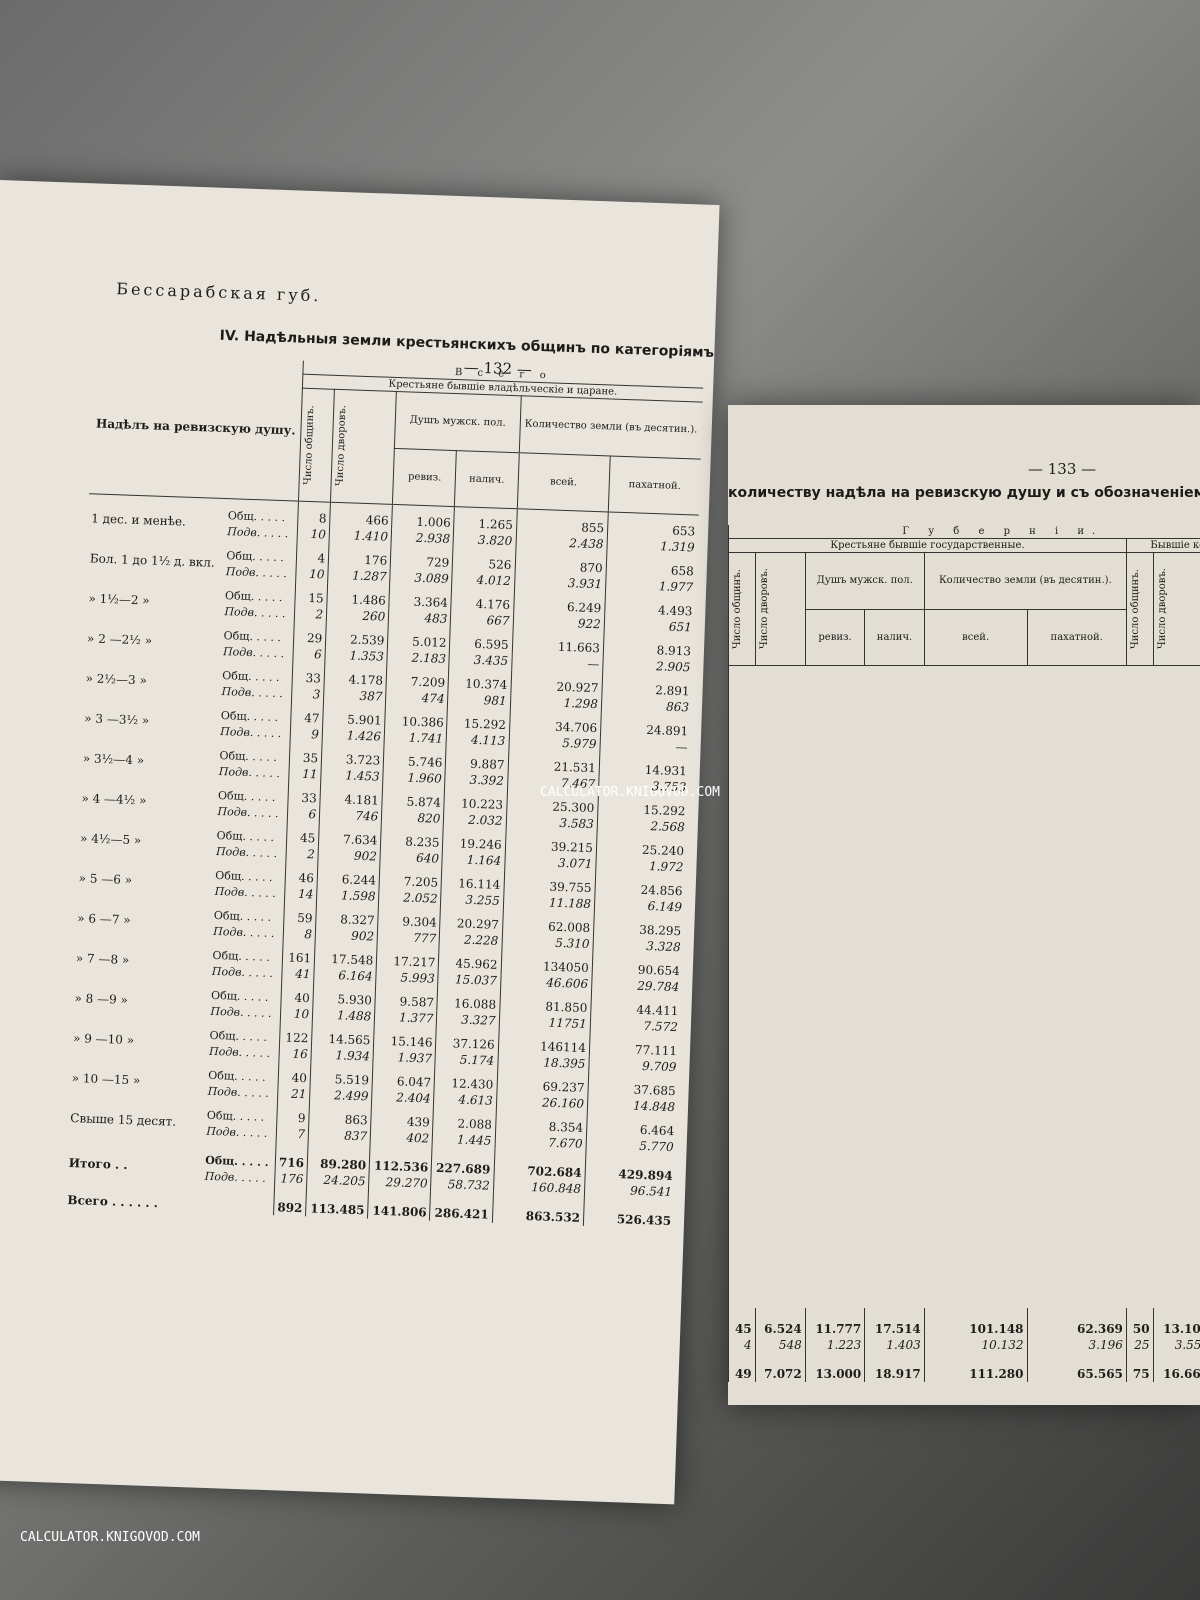 The image size is (1200, 1600). Describe the element at coordinates (298, 954) in the screenshot. I see `cell: 161` at that location.